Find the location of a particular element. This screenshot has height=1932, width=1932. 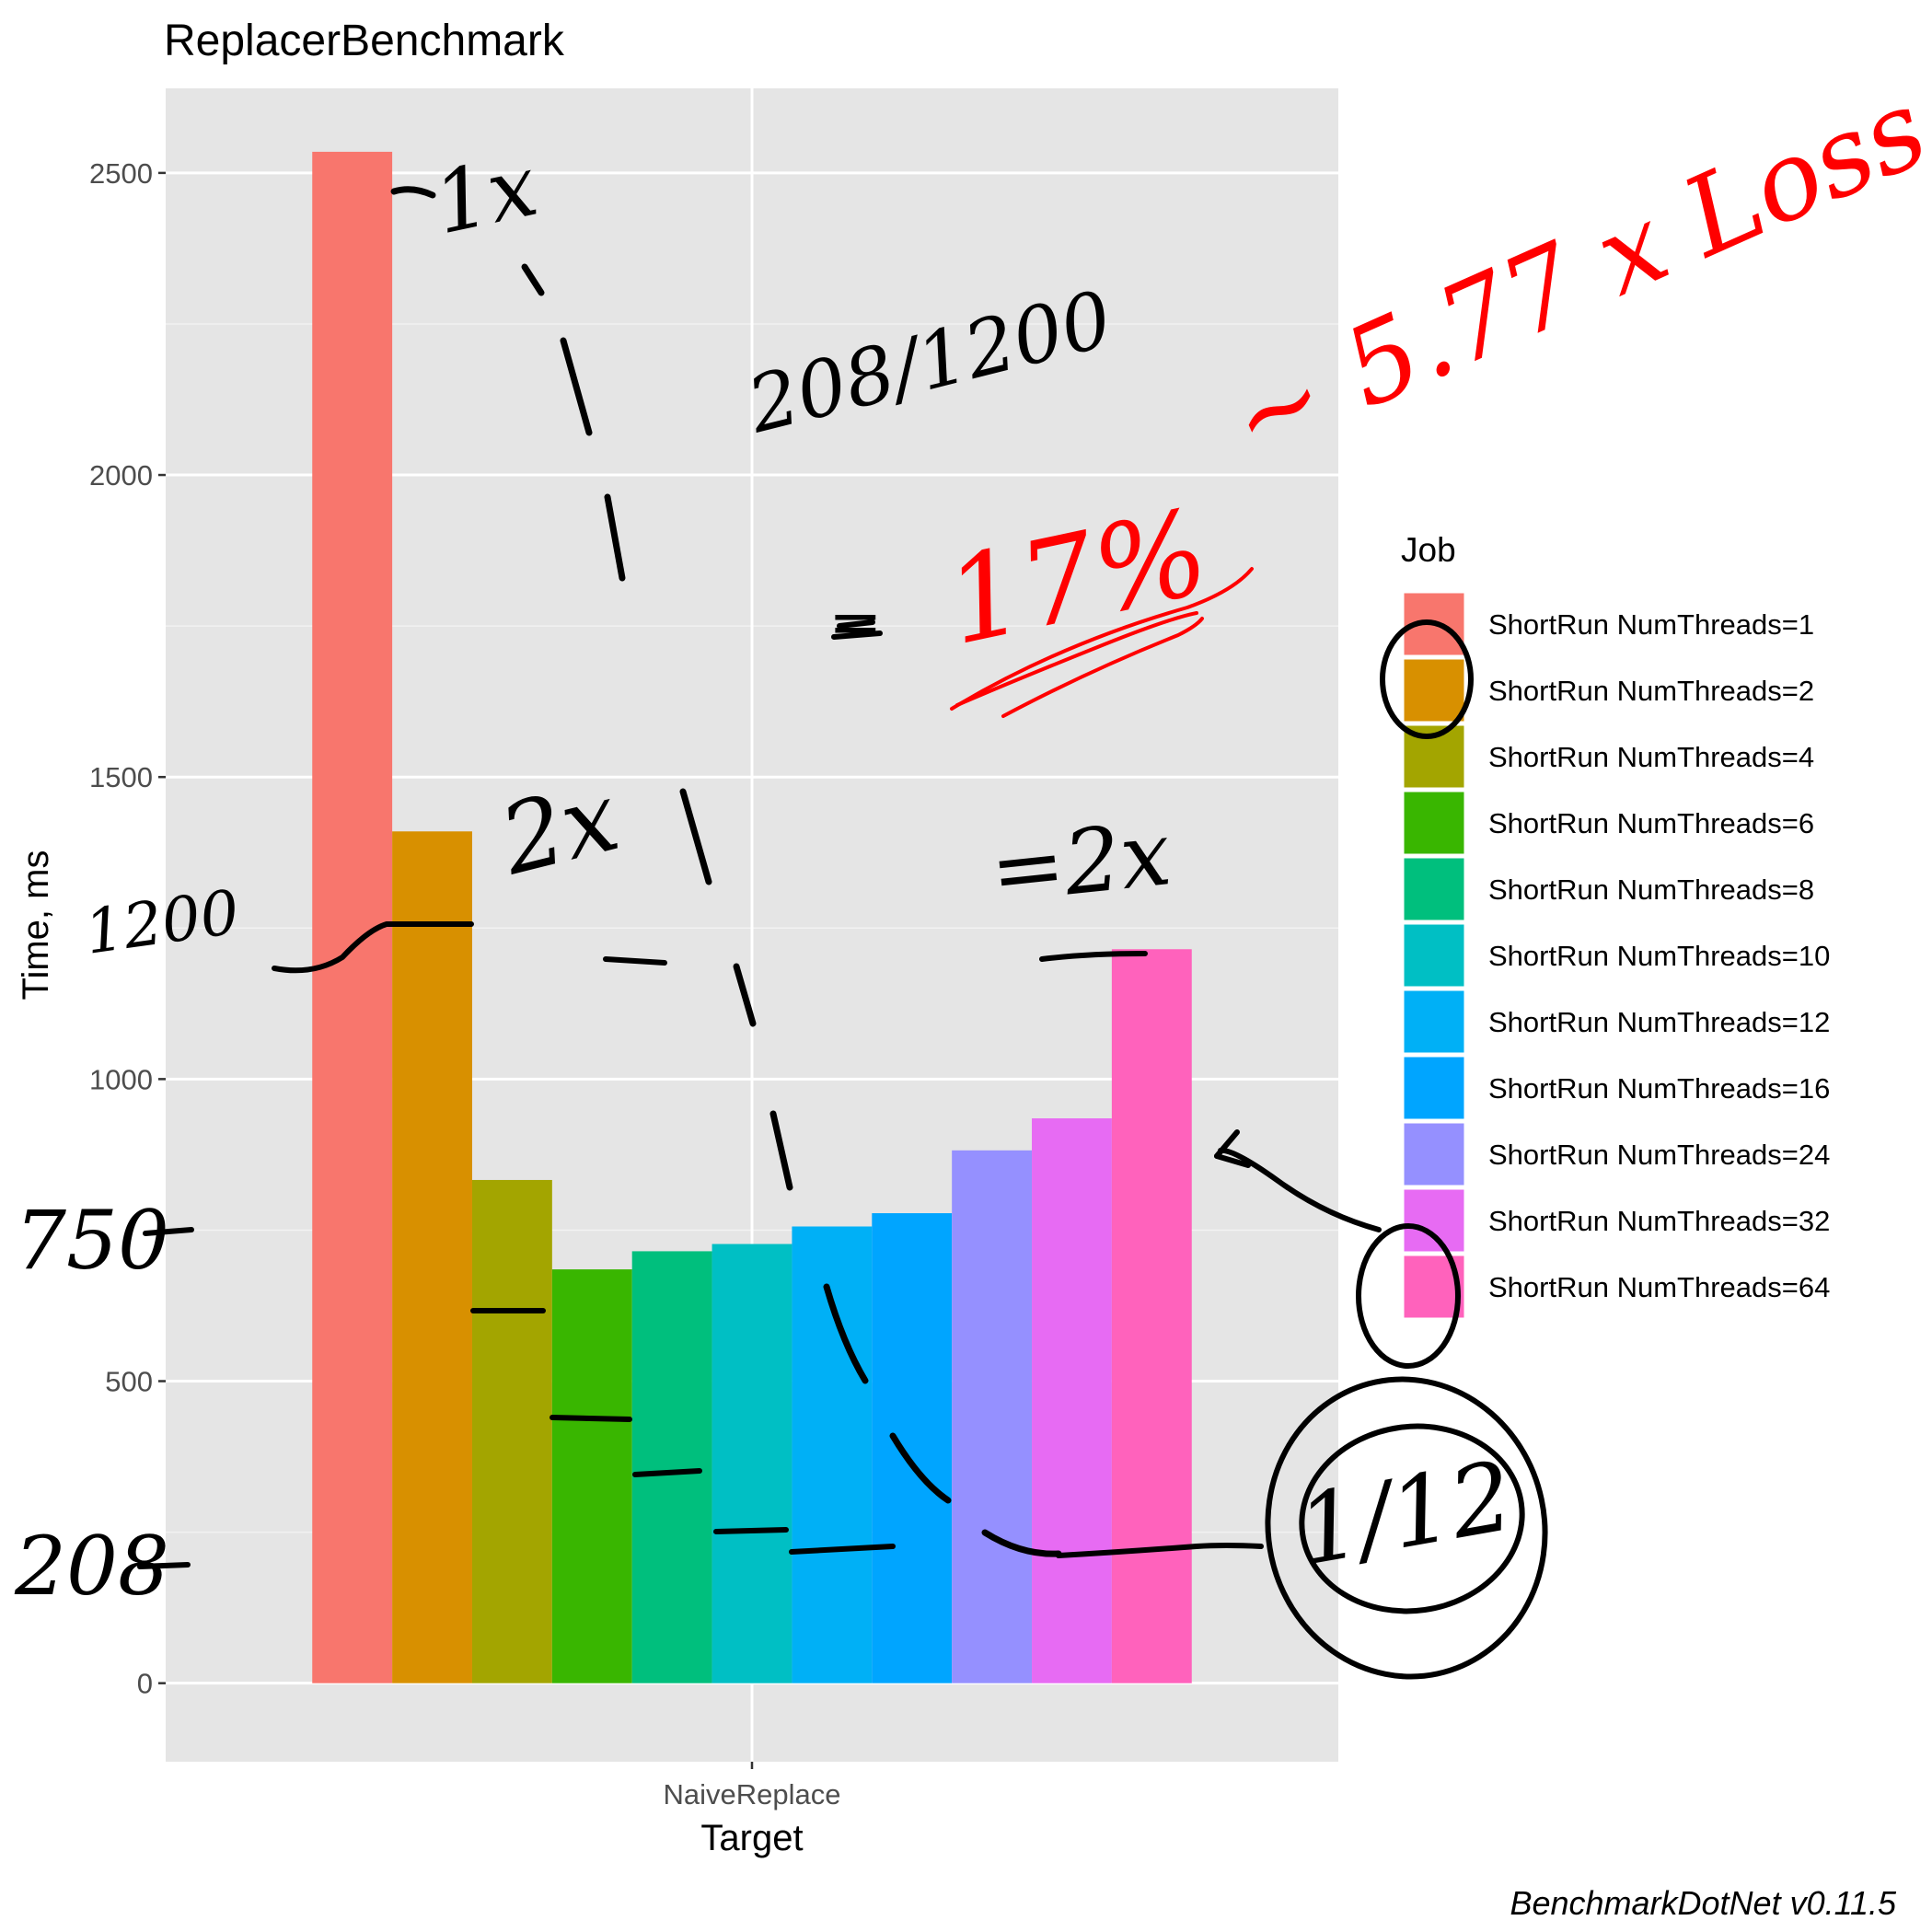

legend-label: ShortRun NumThreads=24 is located at coordinates (1659, 1155).